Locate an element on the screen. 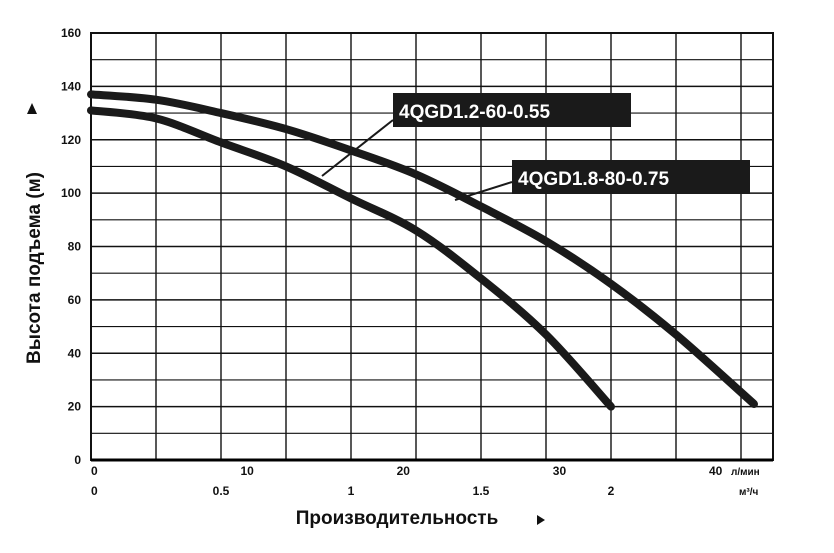  x-tick-label-m3h: 2 is located at coordinates (611, 491).